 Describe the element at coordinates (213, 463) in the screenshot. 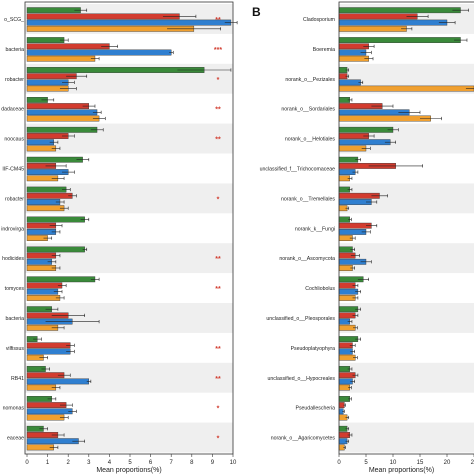

I see `x-tick-label: 9` at that location.